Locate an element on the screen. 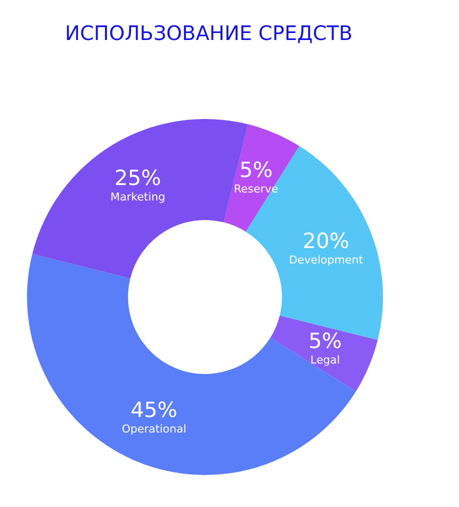  slice-label: Operational is located at coordinates (154, 429).